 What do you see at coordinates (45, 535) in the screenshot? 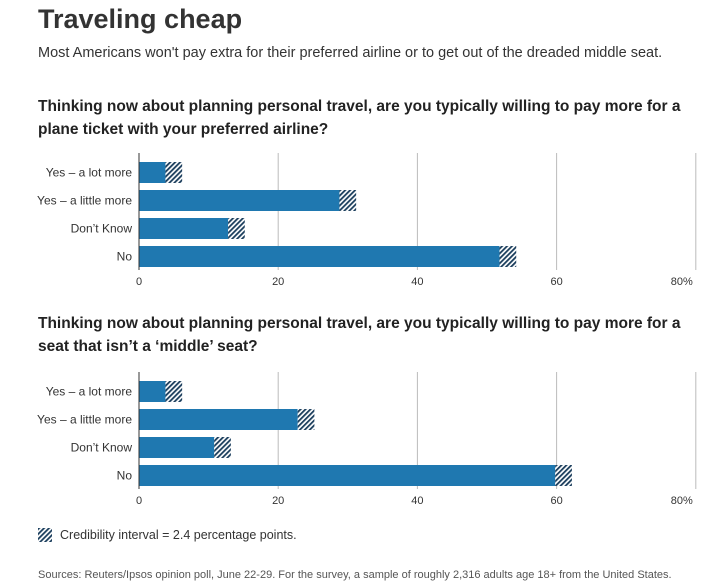
I see `credibility-interval-swatch` at bounding box center [45, 535].